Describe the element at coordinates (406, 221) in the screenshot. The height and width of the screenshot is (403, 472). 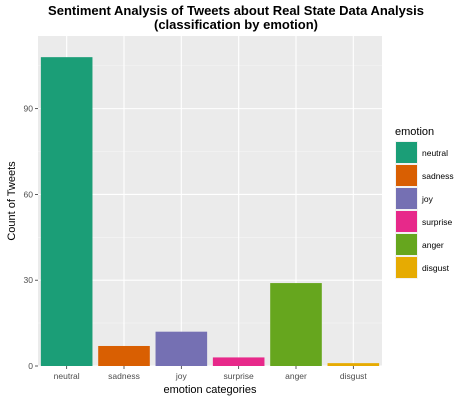
I see `legend-swatch-surprise` at that location.